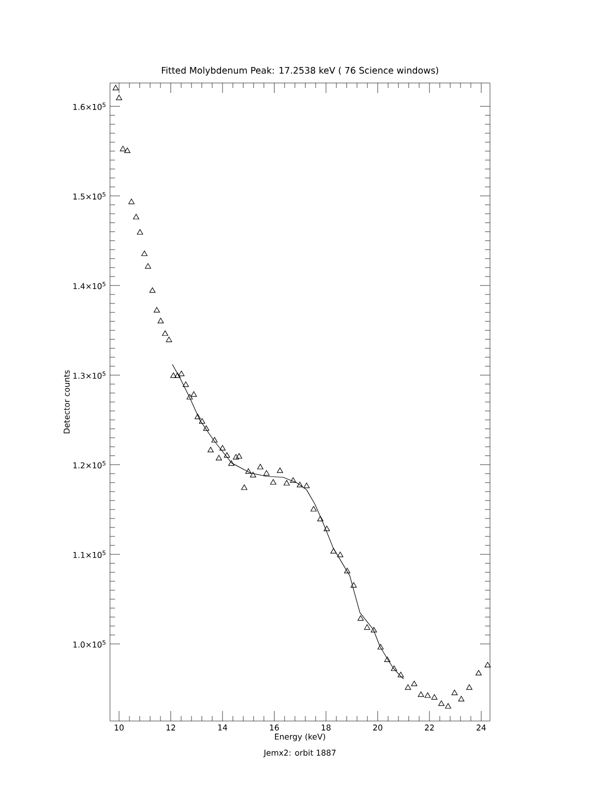 This screenshot has width=612, height=792. What do you see at coordinates (89, 464) in the screenshot?
I see `y-tick-label: 1.2×10$^{5}$` at bounding box center [89, 464].